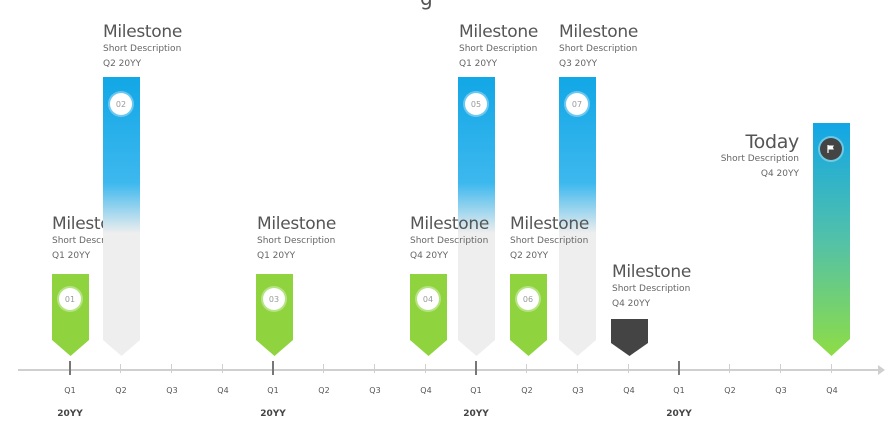 This screenshot has height=429, width=893. I want to click on milestone-label-02: Milestone Short Description Q2 20YY, so click(142, 47).